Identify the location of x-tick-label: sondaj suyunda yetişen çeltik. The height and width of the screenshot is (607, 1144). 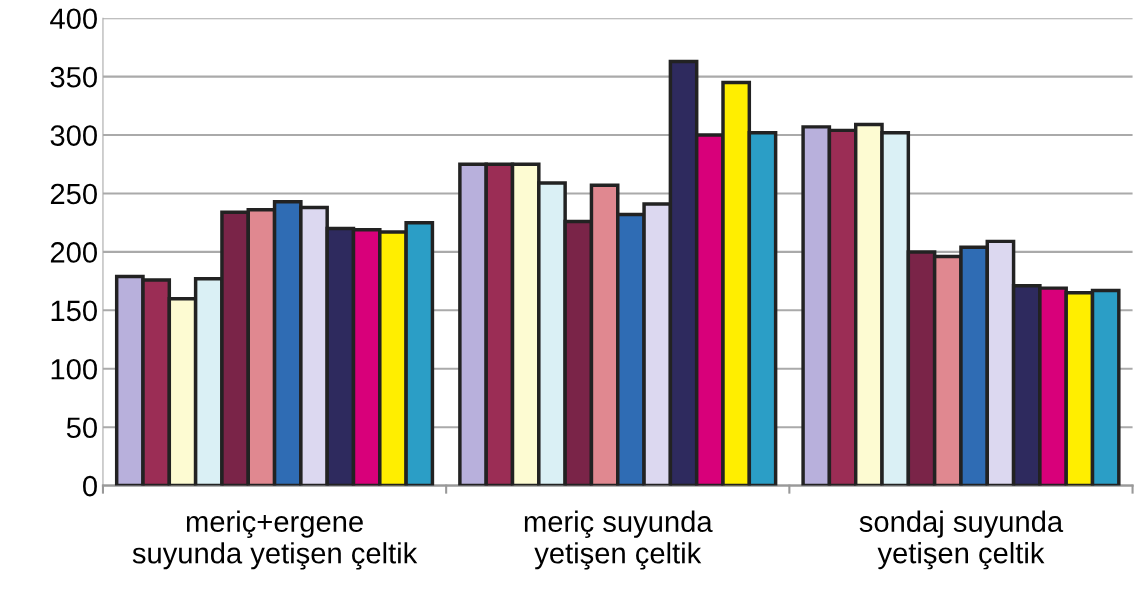
(961, 540).